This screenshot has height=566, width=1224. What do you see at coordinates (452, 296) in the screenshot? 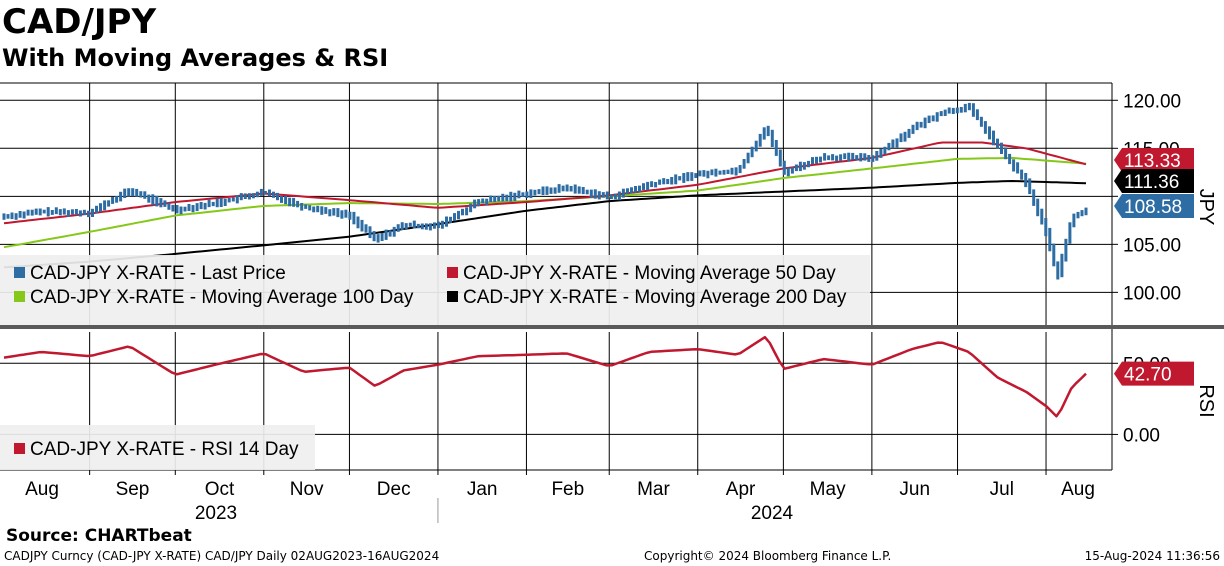
I see `legend-swatch-ma200` at bounding box center [452, 296].